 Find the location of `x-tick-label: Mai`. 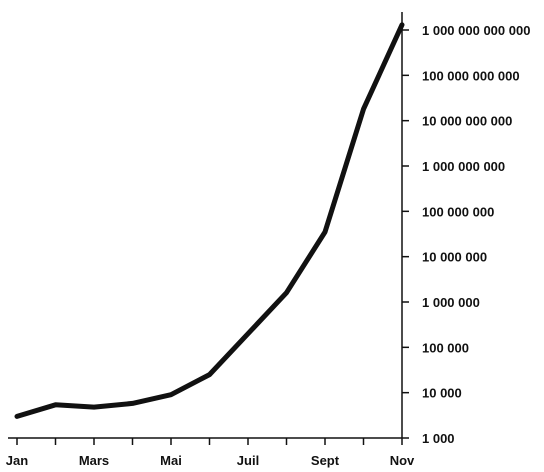

x-tick-label: Mai is located at coordinates (171, 460).